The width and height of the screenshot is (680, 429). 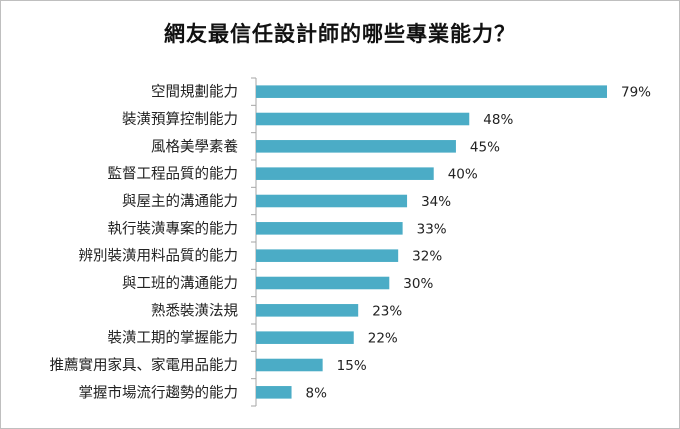 I want to click on value-label: 15%, so click(x=352, y=366).